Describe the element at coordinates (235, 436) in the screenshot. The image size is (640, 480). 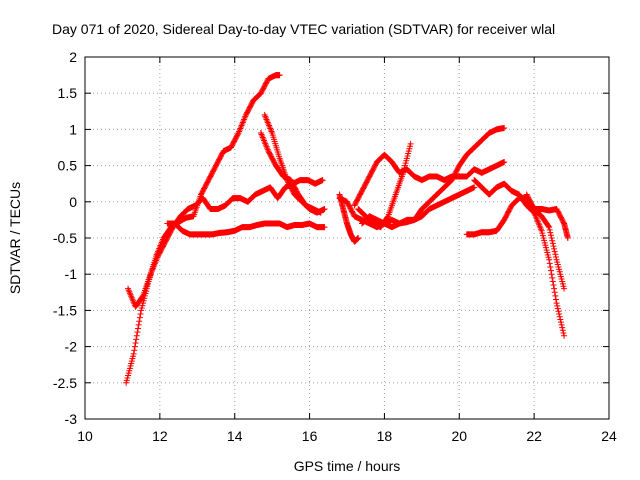
I see `x-tick-label: 14` at that location.